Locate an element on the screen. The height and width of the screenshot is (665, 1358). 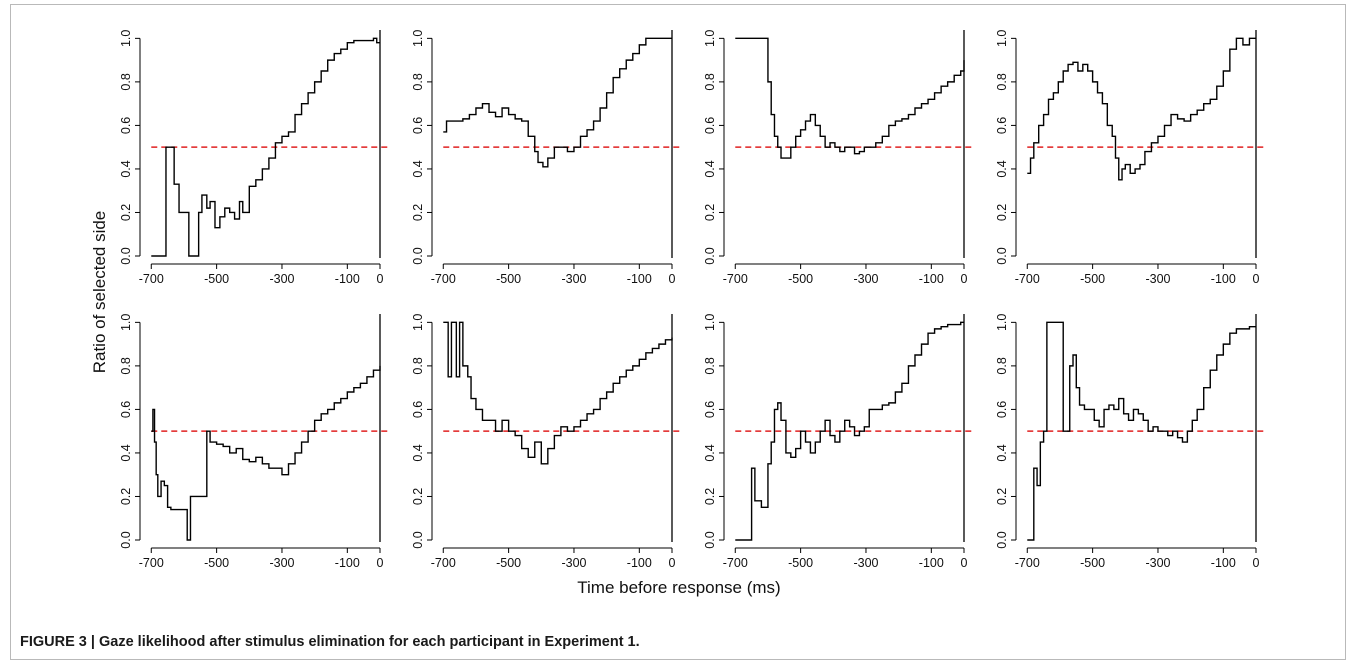
panel-8-x-tick-label: -100 is located at coordinates (1223, 563).